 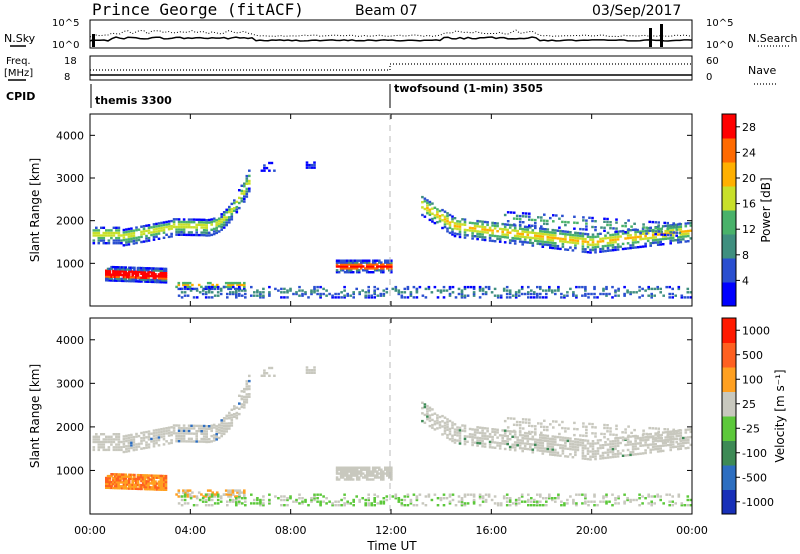 What do you see at coordinates (729, 246) in the screenshot?
I see `colorbar-swatch` at bounding box center [729, 246].